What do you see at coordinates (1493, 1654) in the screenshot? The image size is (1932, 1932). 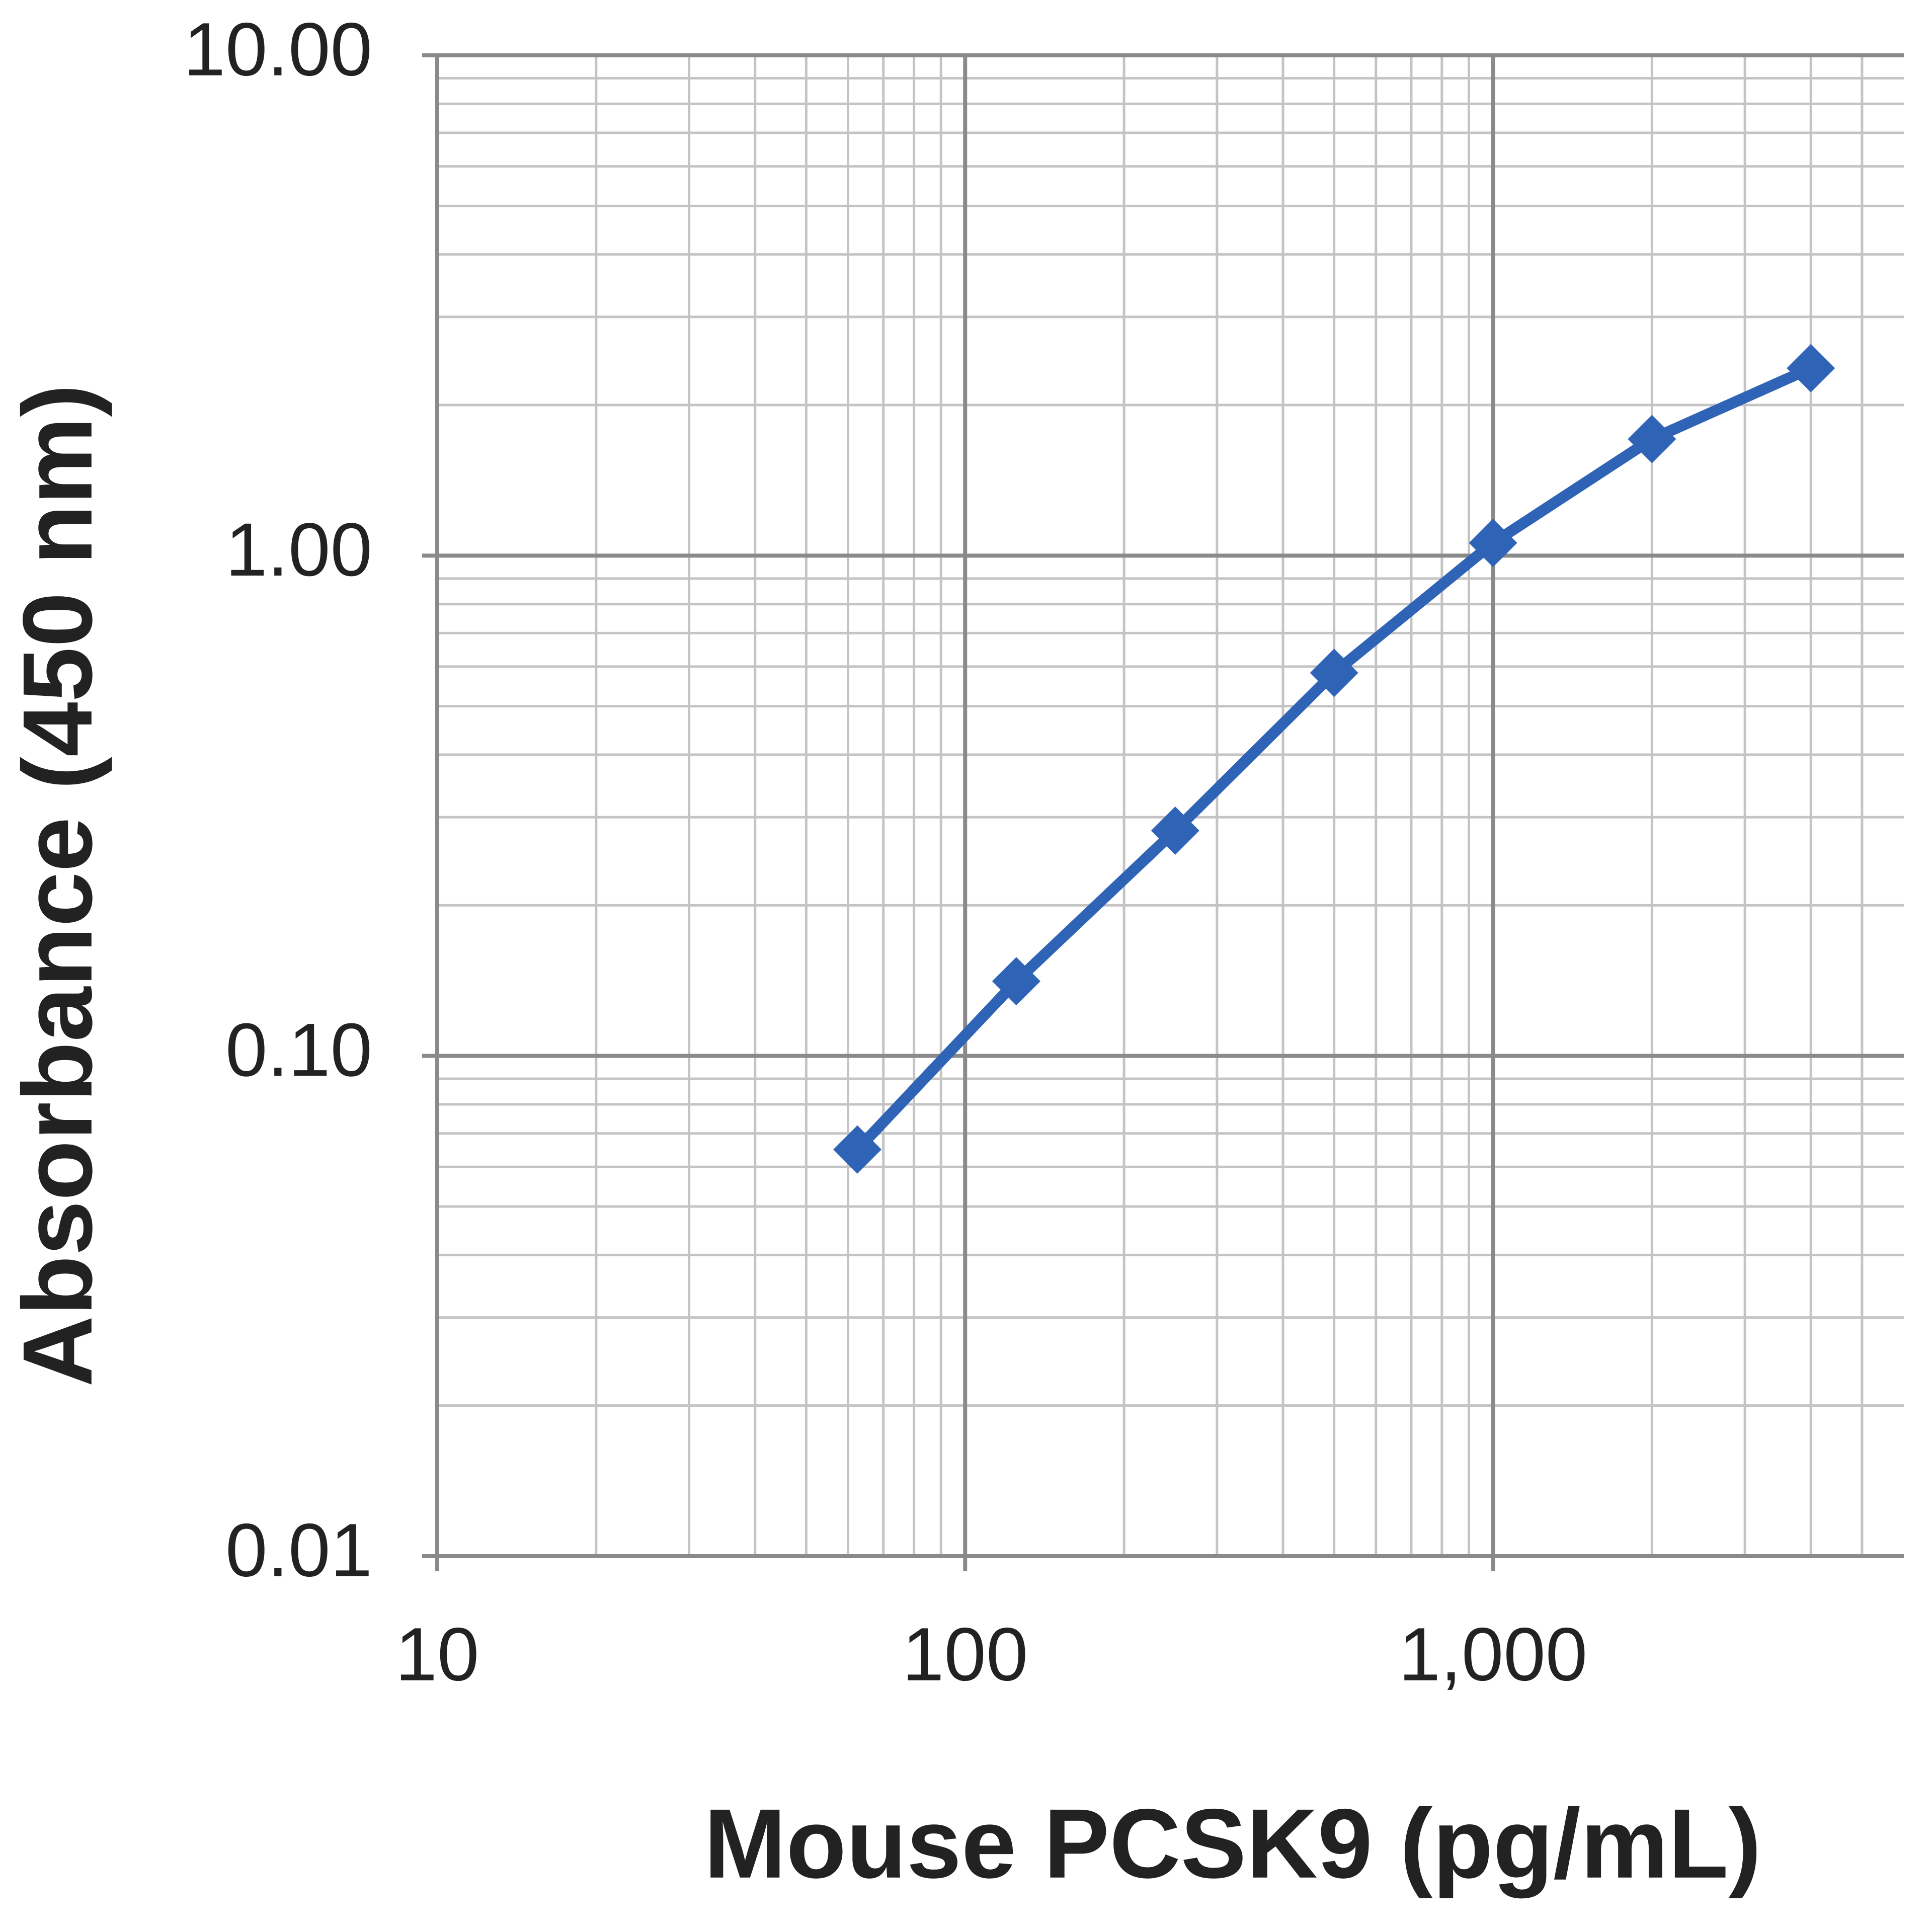 I see `x-tick-label: 1,000` at bounding box center [1493, 1654].